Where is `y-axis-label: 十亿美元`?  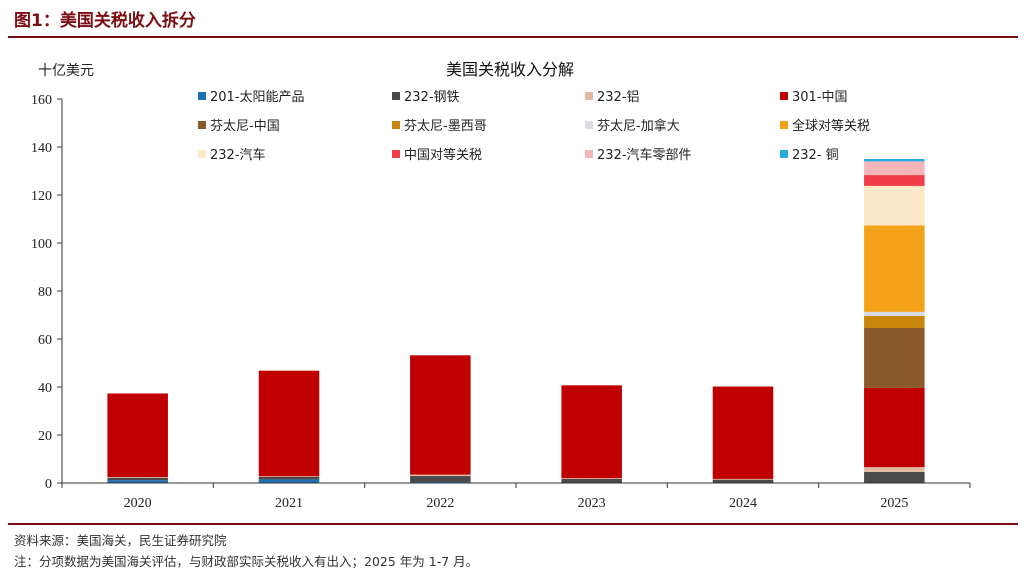
y-axis-label: 十亿美元 is located at coordinates (66, 71).